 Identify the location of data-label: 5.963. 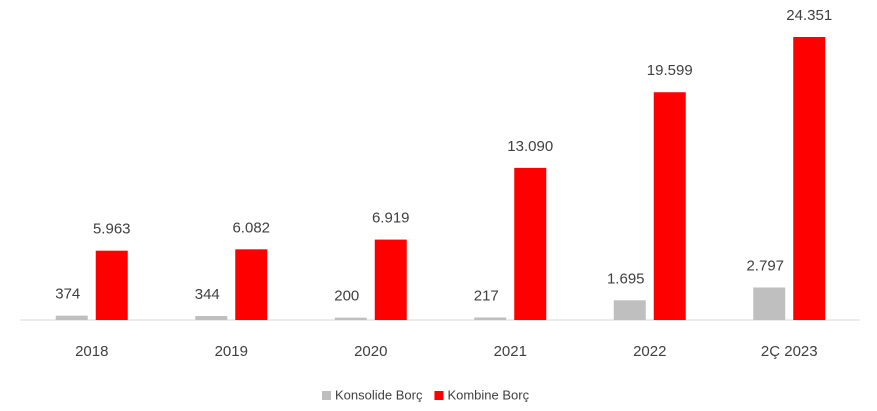
(112, 229).